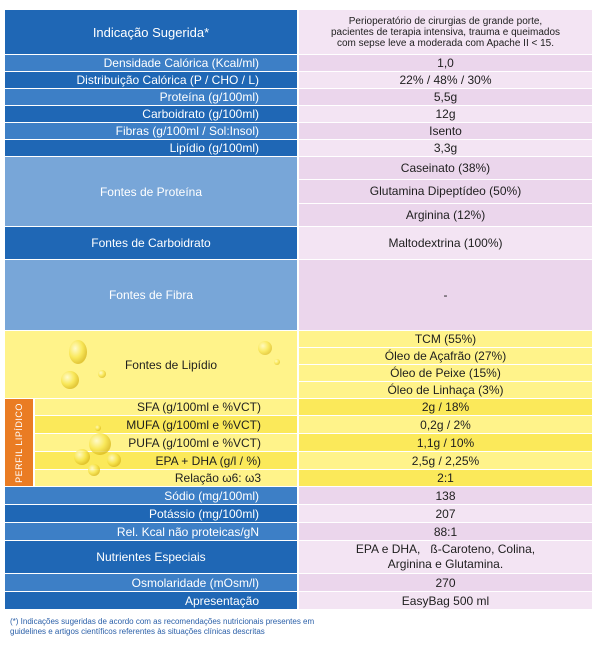 The width and height of the screenshot is (600, 653). I want to click on label-lipidio-text: Lipídio (g/100ml), so click(214, 148).